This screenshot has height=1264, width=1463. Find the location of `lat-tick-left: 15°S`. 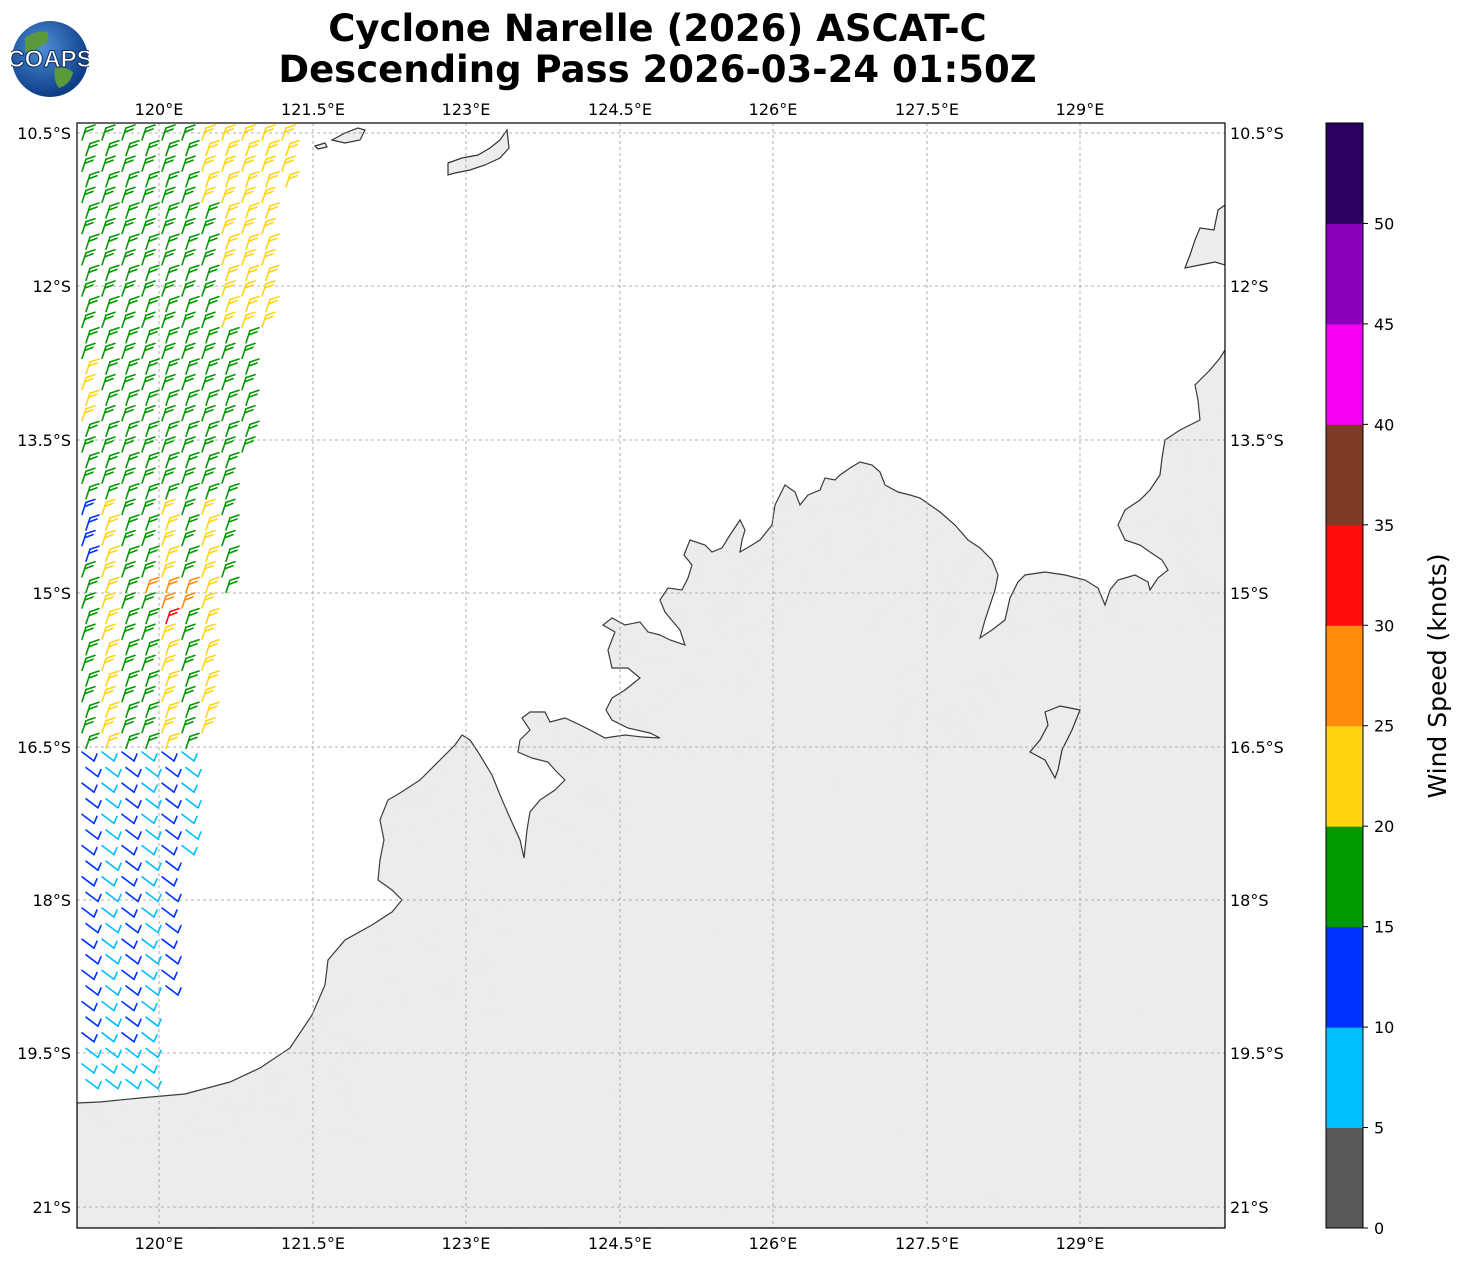

lat-tick-left: 15°S is located at coordinates (51, 593).